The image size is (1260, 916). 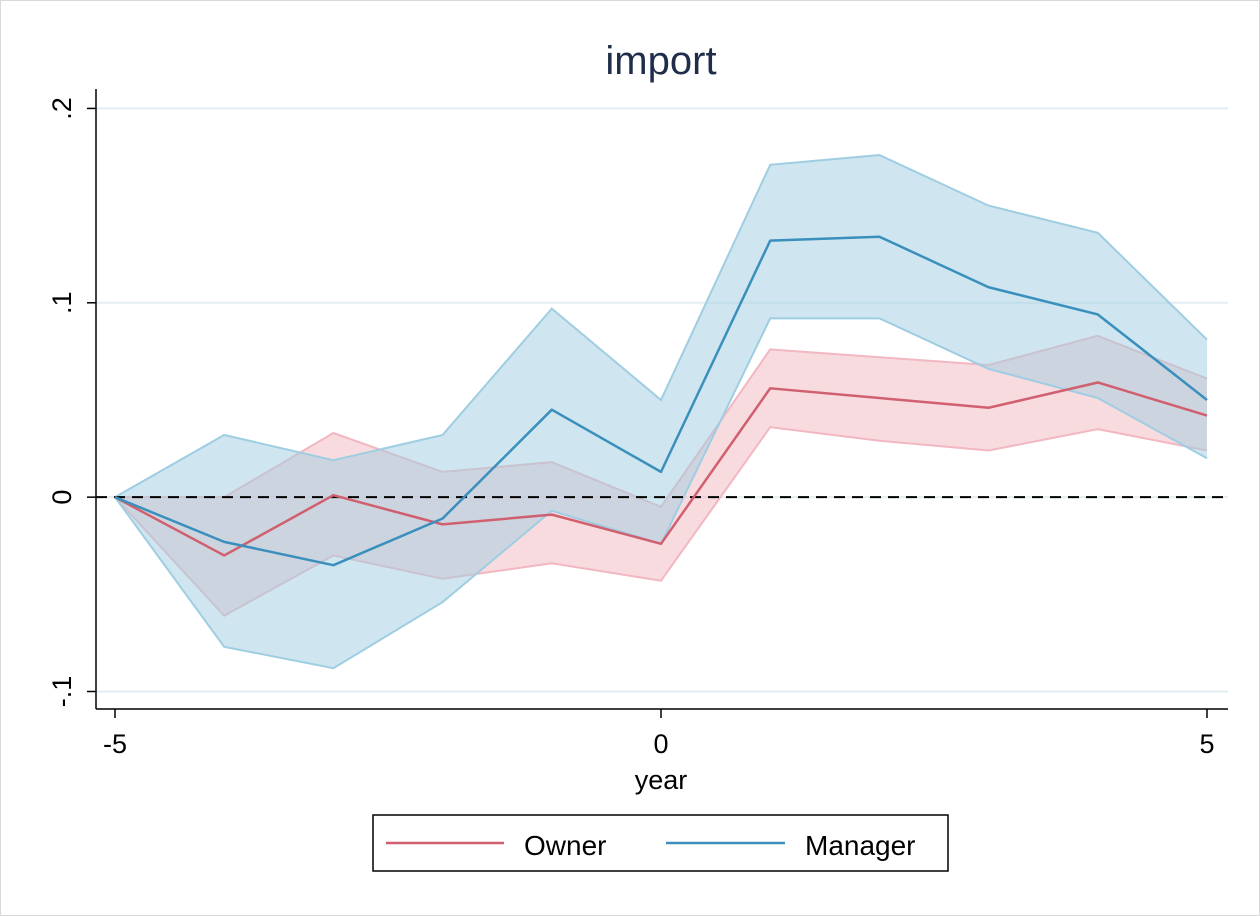 I want to click on legend-label-owner: Owner, so click(x=565, y=845).